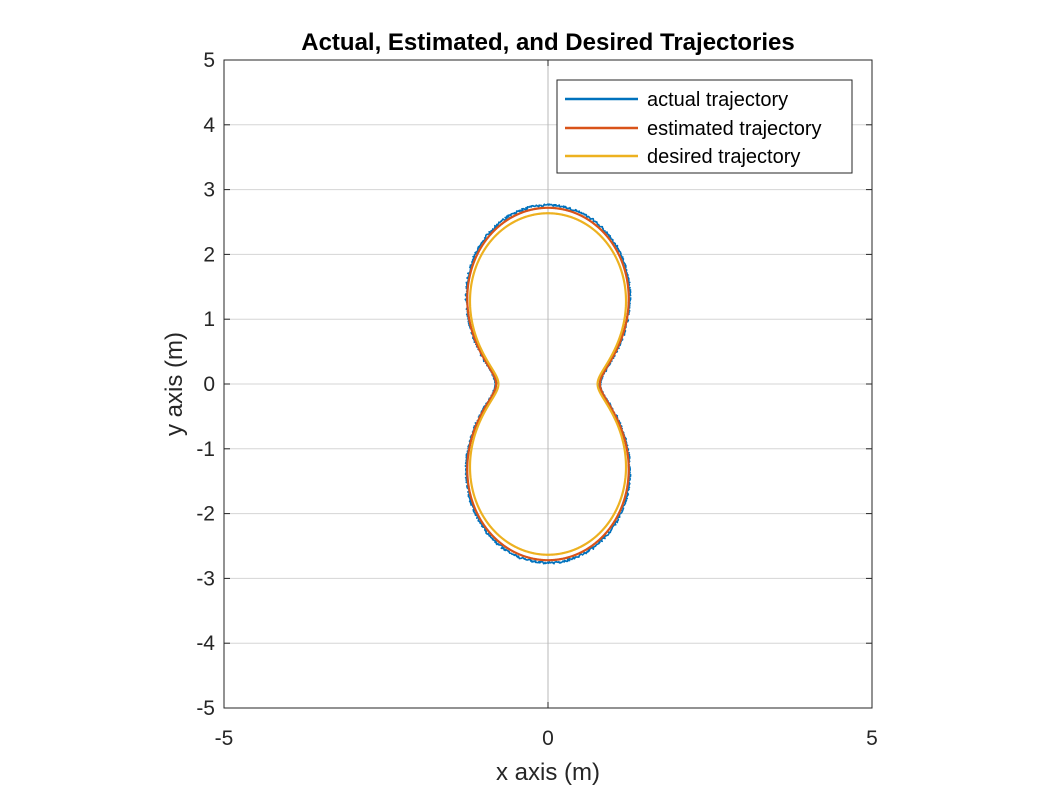 This screenshot has width=1061, height=796. I want to click on y-tick-label: 3, so click(209, 190).